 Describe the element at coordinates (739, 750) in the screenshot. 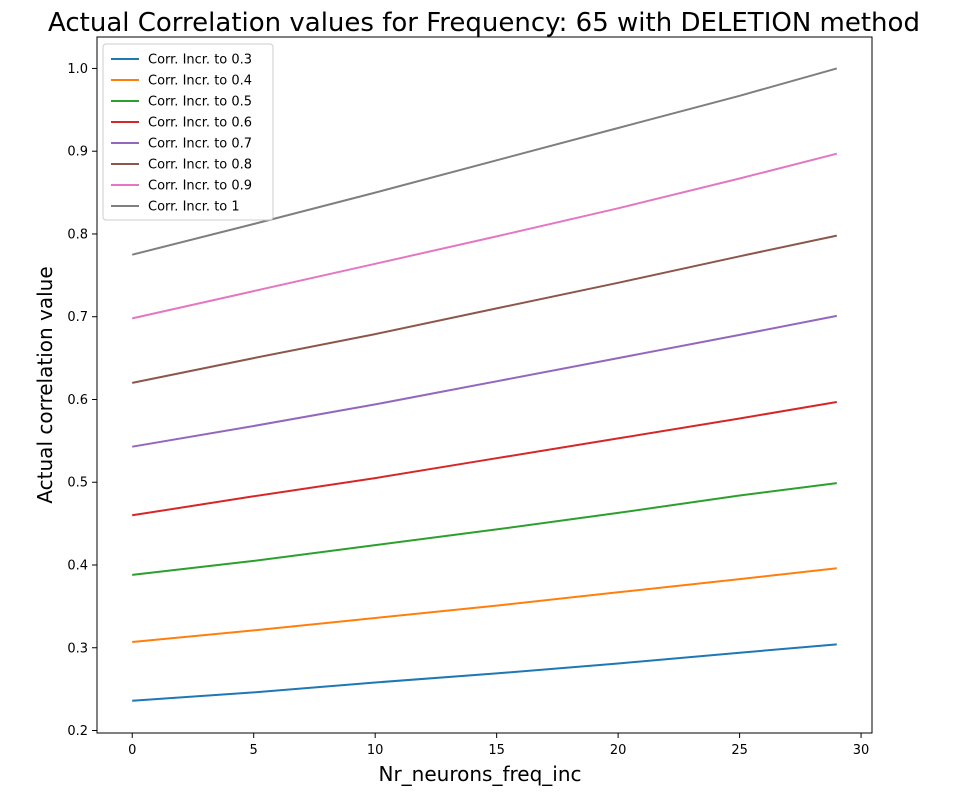

I see `x-tick-label: 25` at that location.